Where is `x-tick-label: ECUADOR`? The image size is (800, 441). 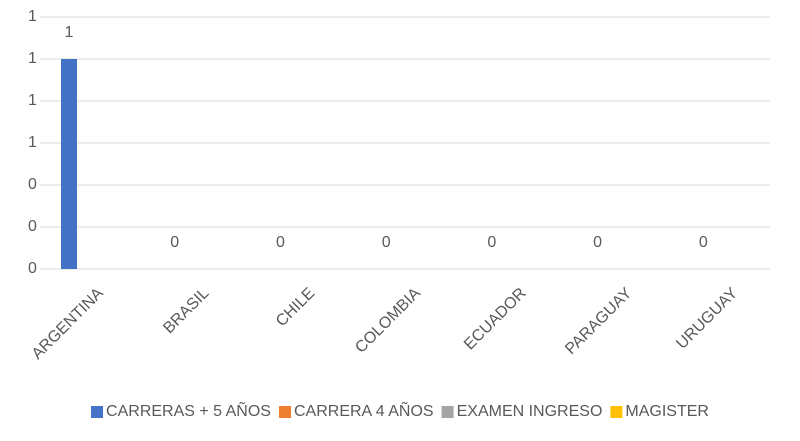 x-tick-label: ECUADOR is located at coordinates (495, 319).